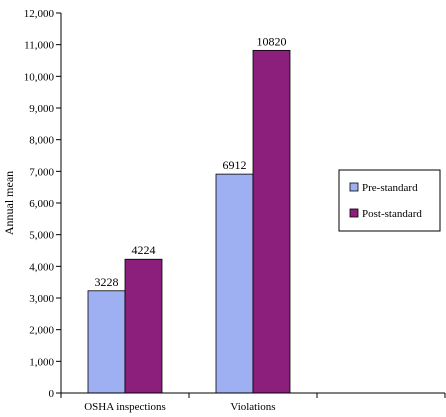  I want to click on legend-label: Pre-standard, so click(390, 188).